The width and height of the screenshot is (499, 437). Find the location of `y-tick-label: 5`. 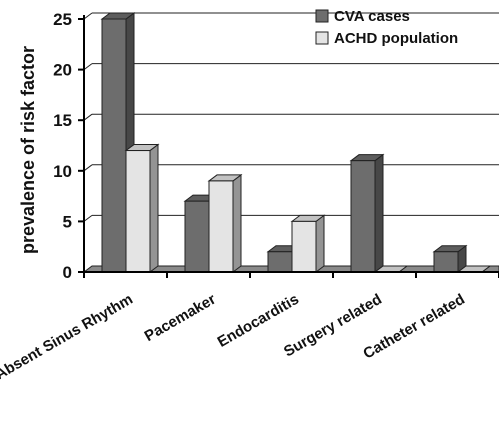

y-tick-label: 5 is located at coordinates (67, 221).